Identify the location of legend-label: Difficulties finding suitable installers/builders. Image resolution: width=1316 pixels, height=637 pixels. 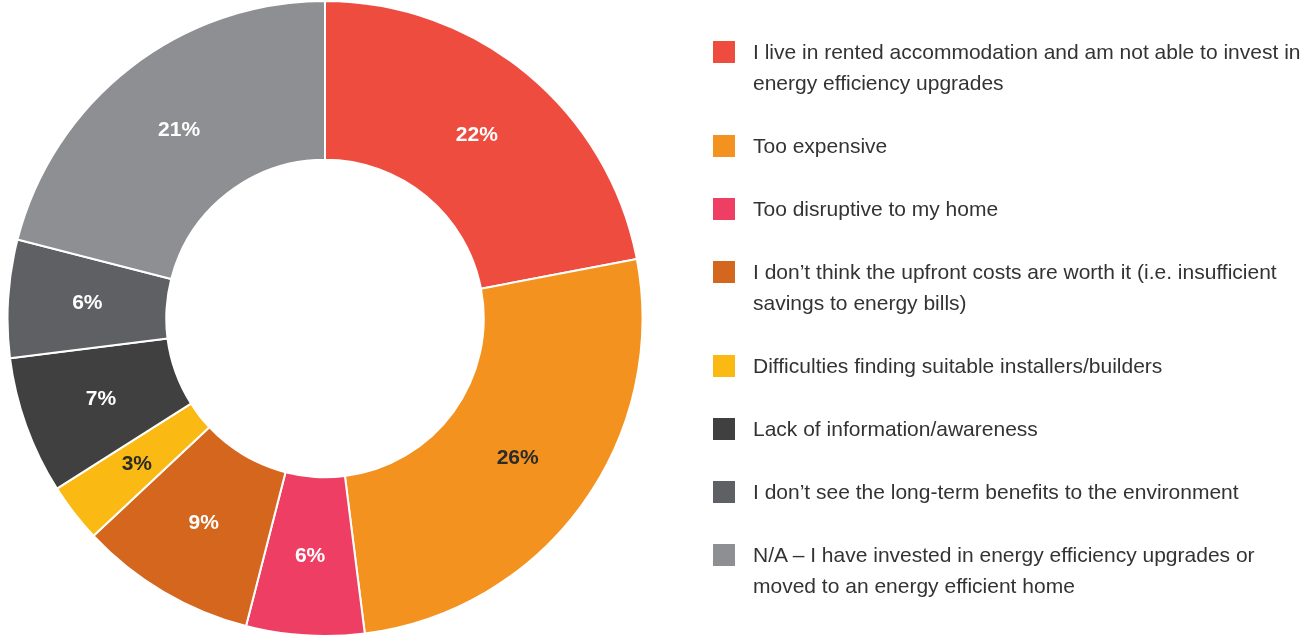
(958, 366).